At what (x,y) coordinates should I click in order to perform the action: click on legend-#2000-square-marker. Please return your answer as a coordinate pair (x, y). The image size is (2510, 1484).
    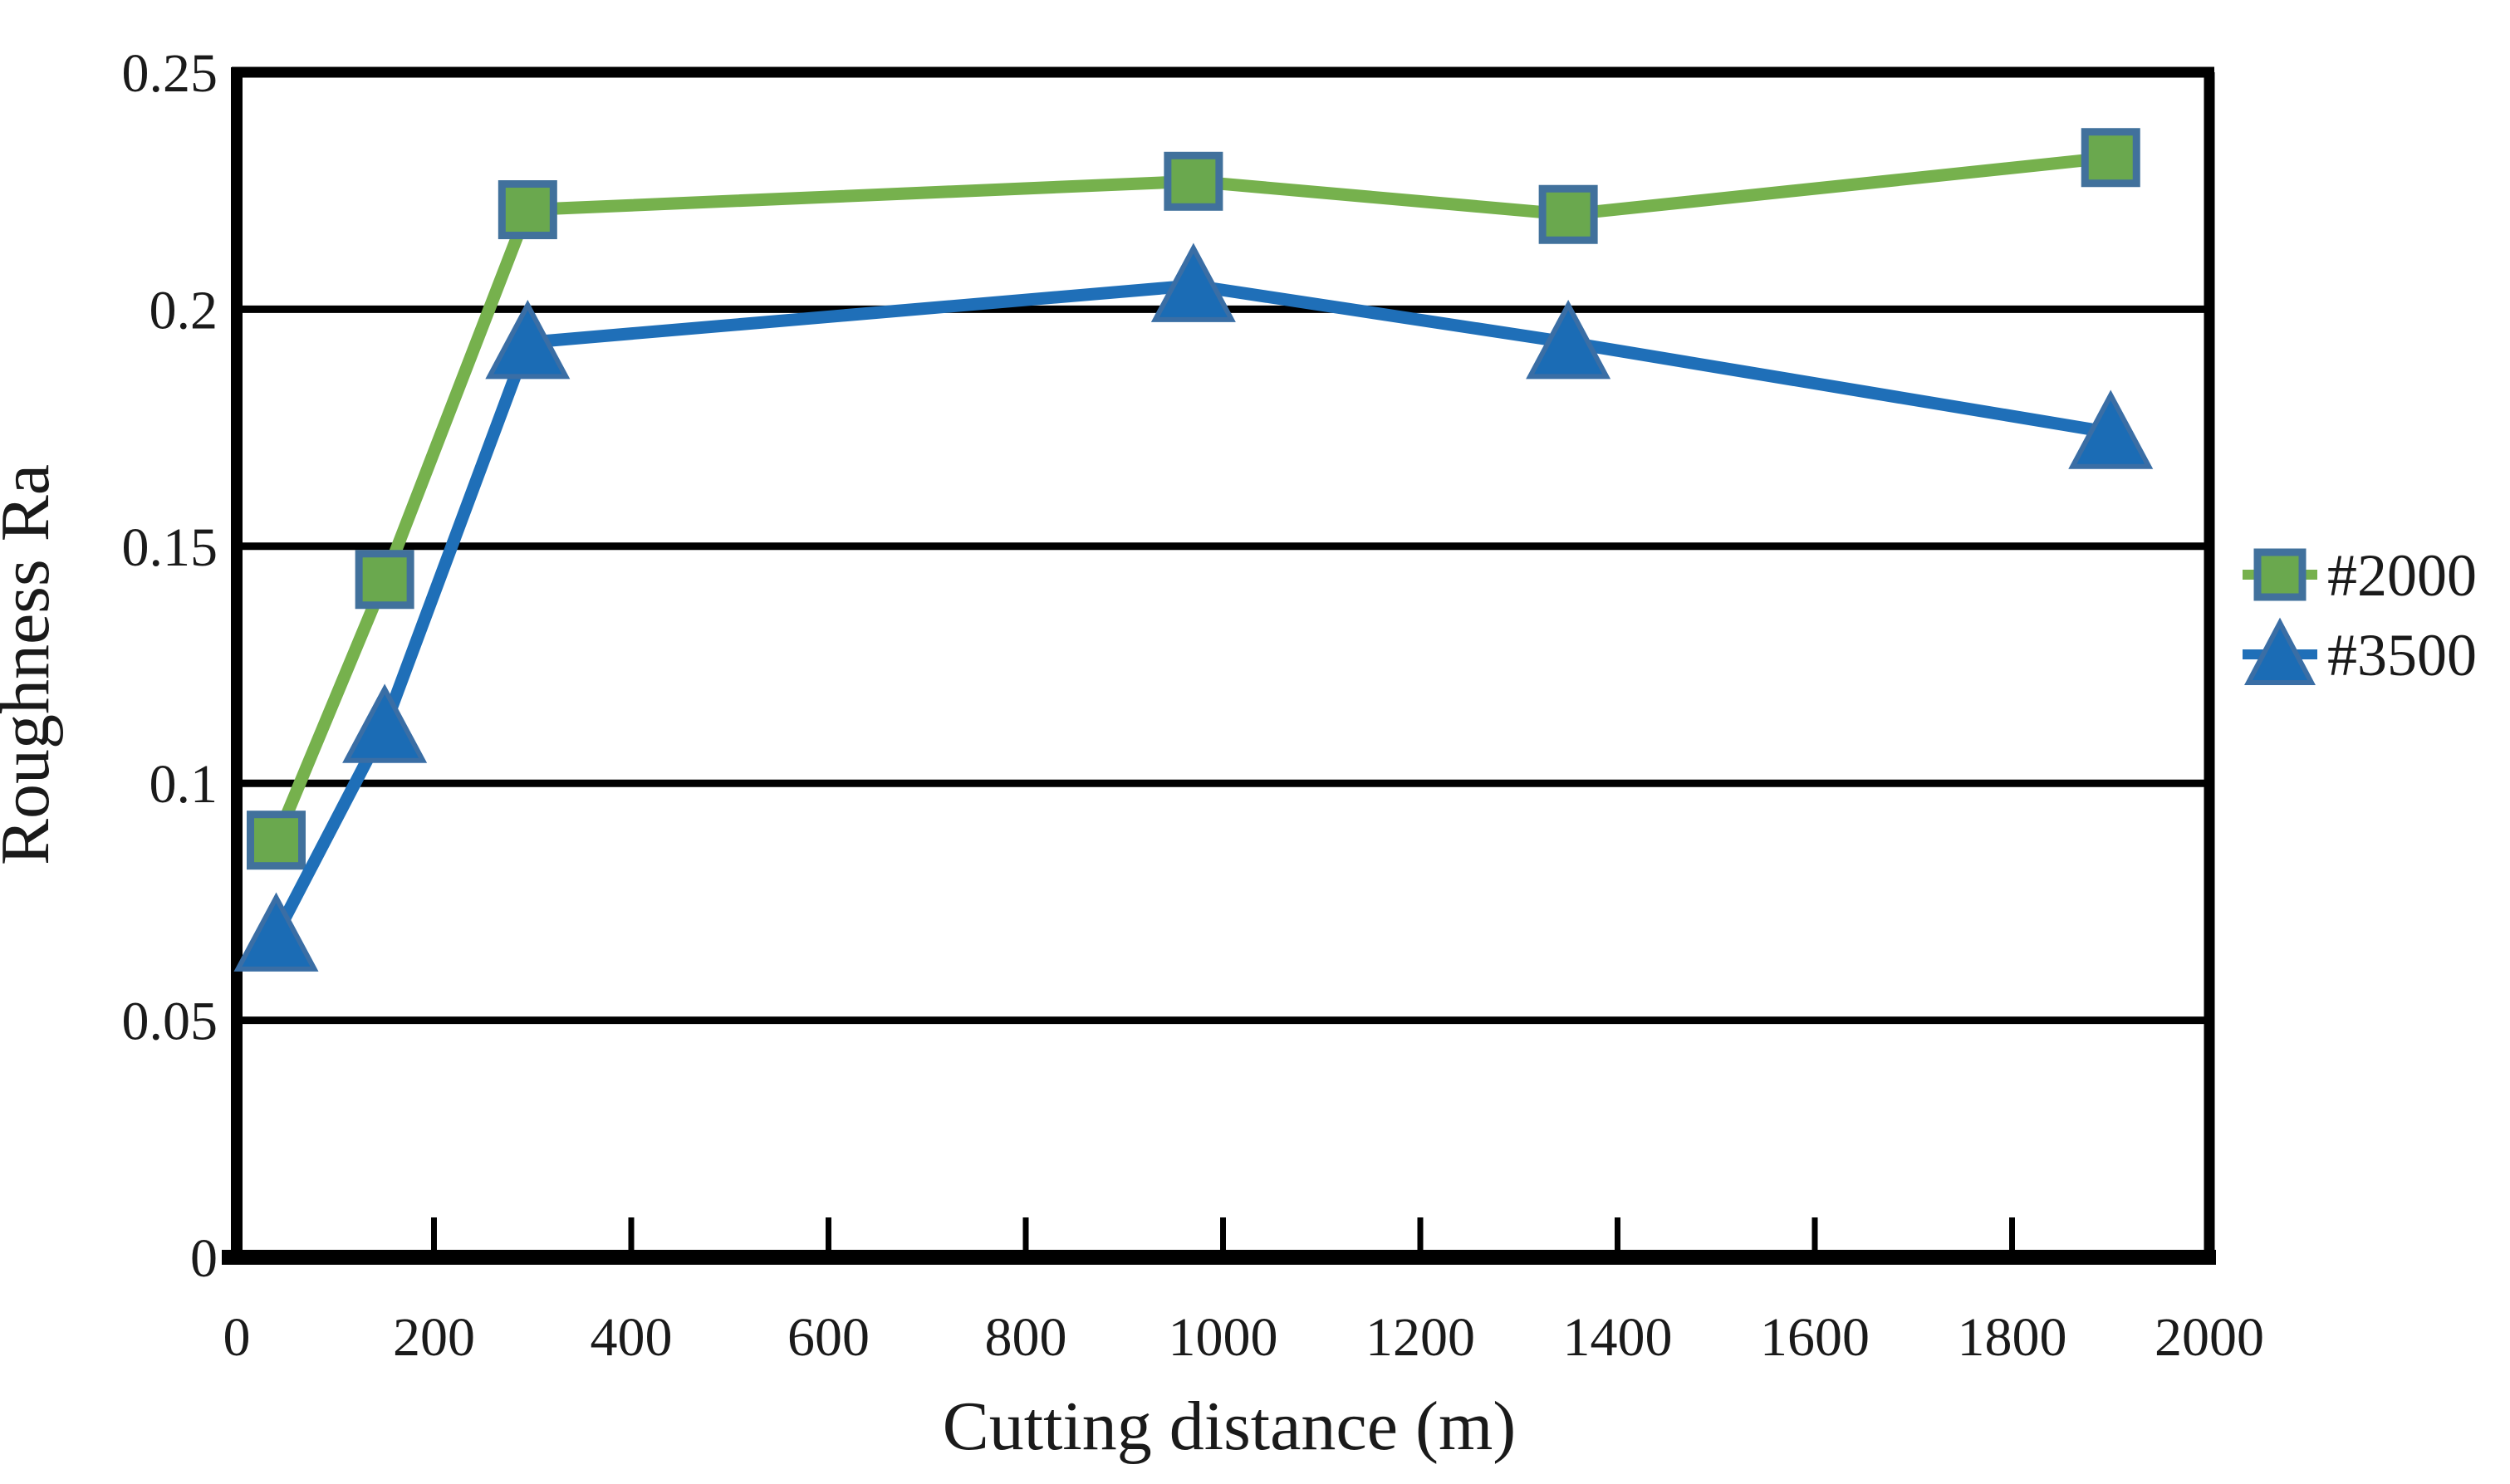
    Looking at the image, I should click on (2280, 574).